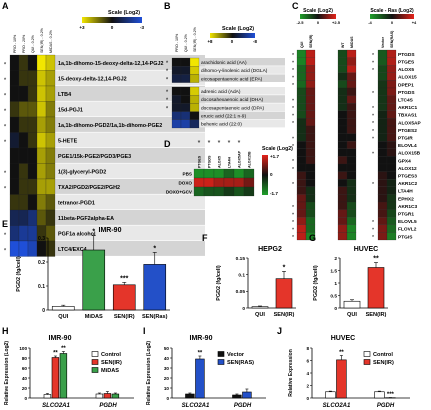 Image resolution: width=431 pixels, height=410 pixels. Describe the element at coordinates (409, 154) in the screenshot. I see `row-label: ALOX15B` at that location.